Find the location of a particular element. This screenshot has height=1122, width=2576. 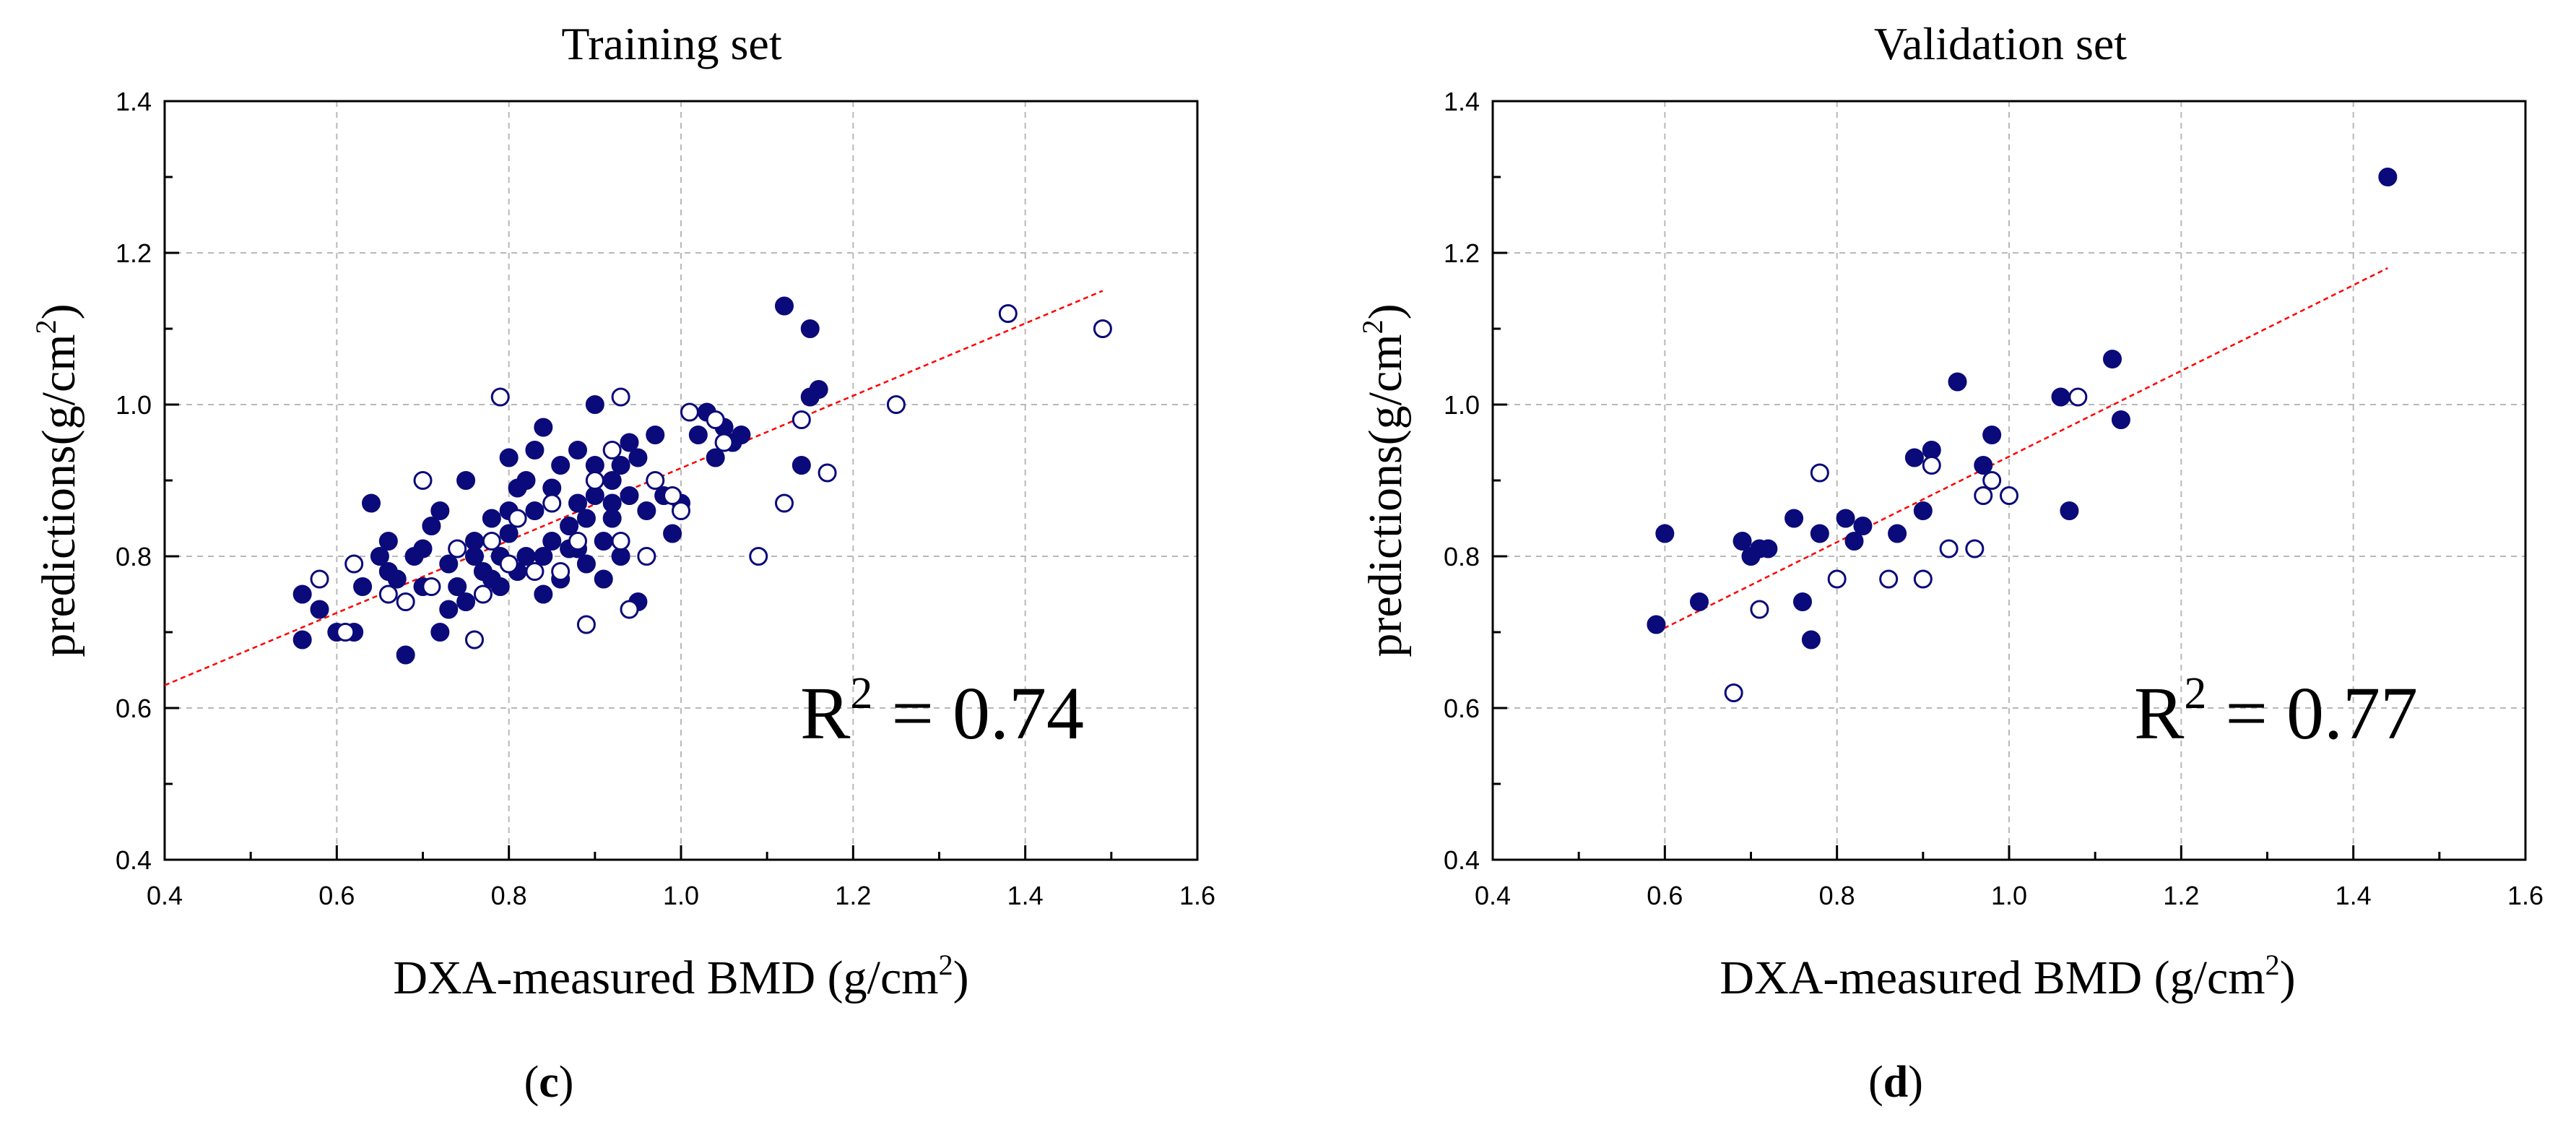

x-label-sup: 2 is located at coordinates (2272, 965).